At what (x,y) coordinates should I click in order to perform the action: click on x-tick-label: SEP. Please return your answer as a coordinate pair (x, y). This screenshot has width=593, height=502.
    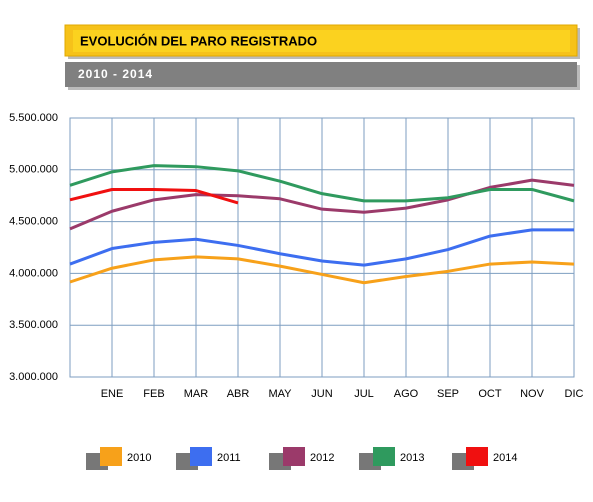
    Looking at the image, I should click on (448, 394).